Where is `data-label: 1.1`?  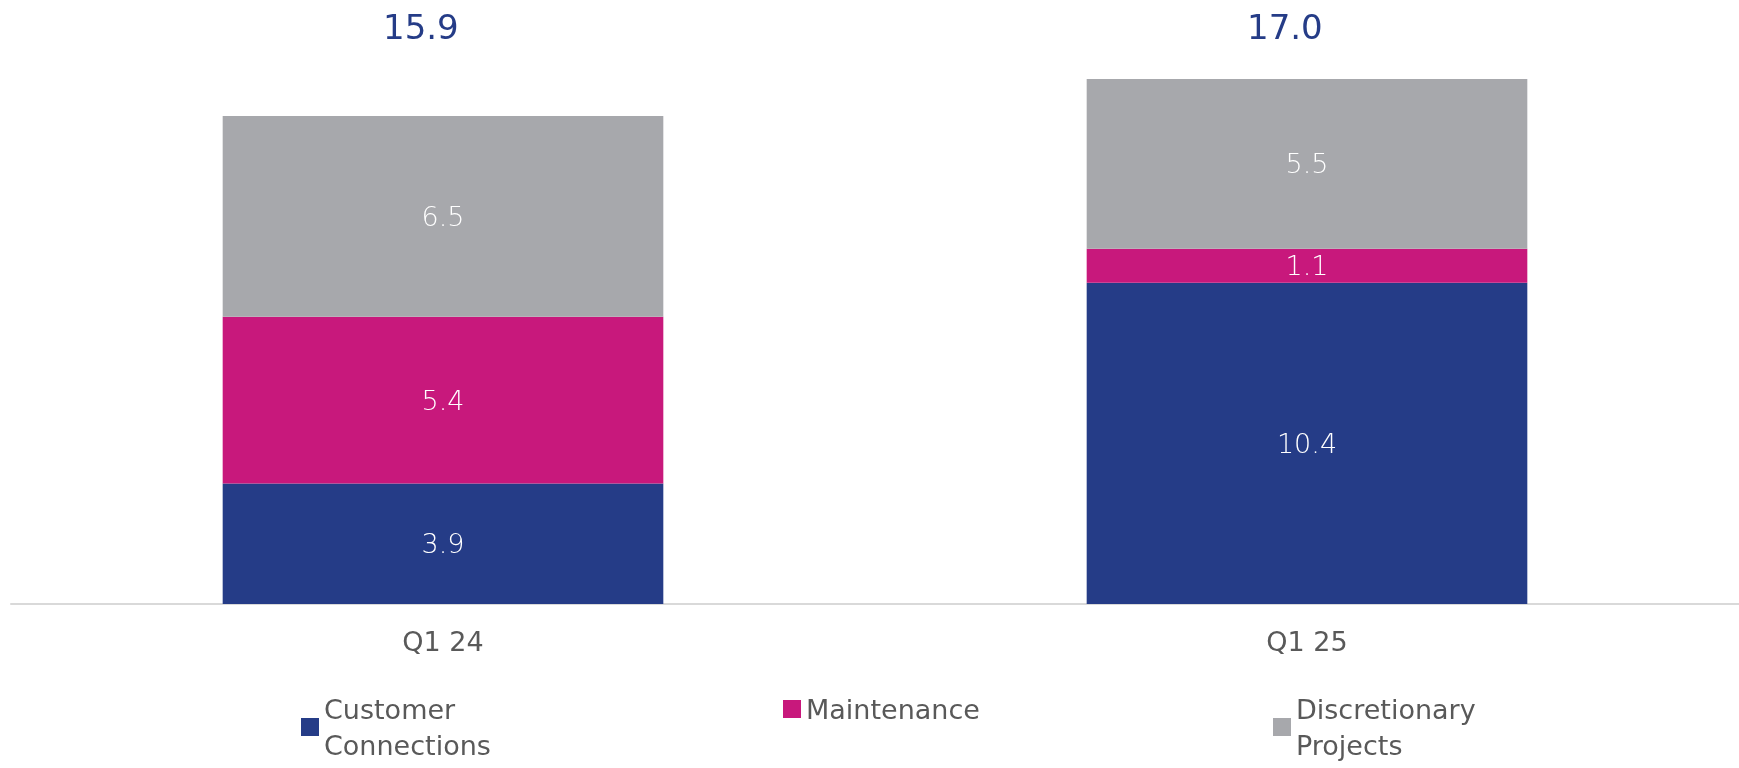 data-label: 1.1 is located at coordinates (1307, 266).